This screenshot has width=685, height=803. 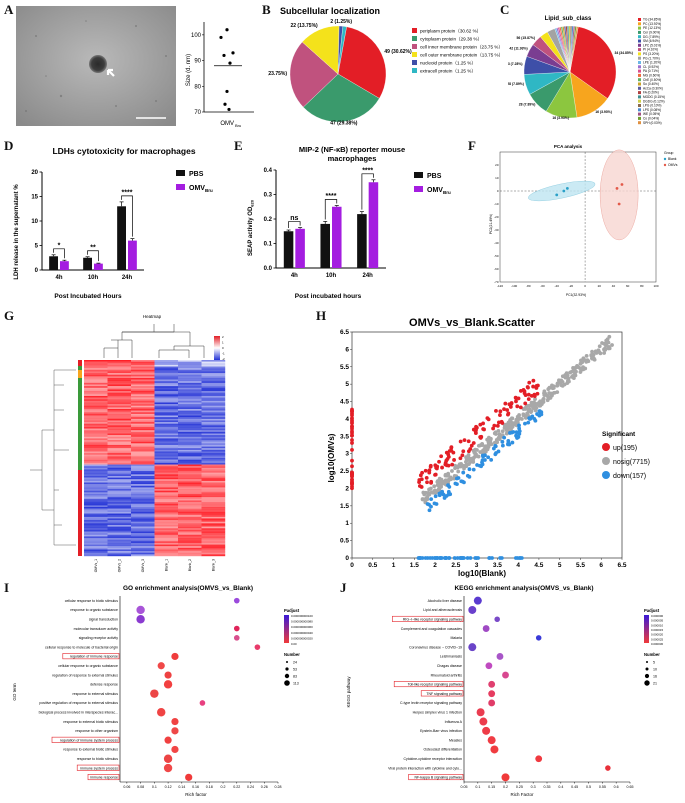 I want to click on go-xtick-label: 0.2, so click(x=223, y=787).